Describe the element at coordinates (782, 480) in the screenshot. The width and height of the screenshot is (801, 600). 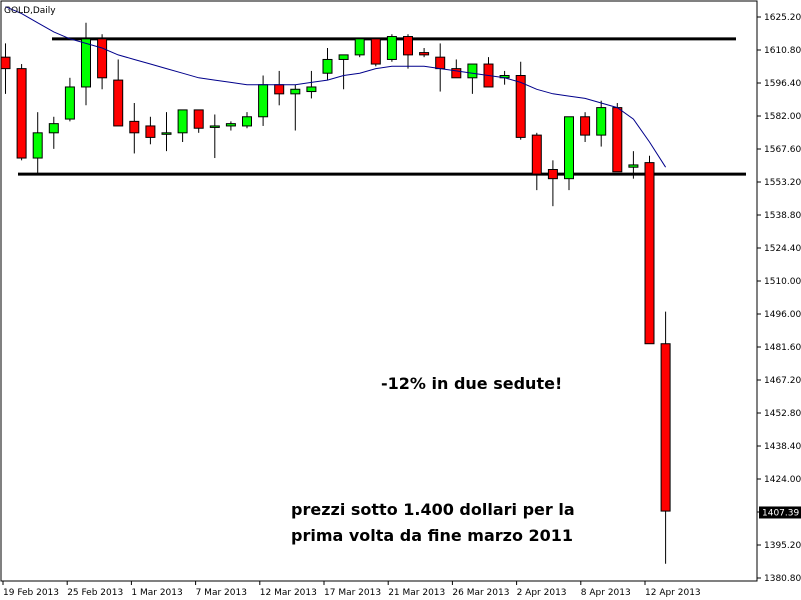
I see `y-tick-label: 1424.00` at that location.